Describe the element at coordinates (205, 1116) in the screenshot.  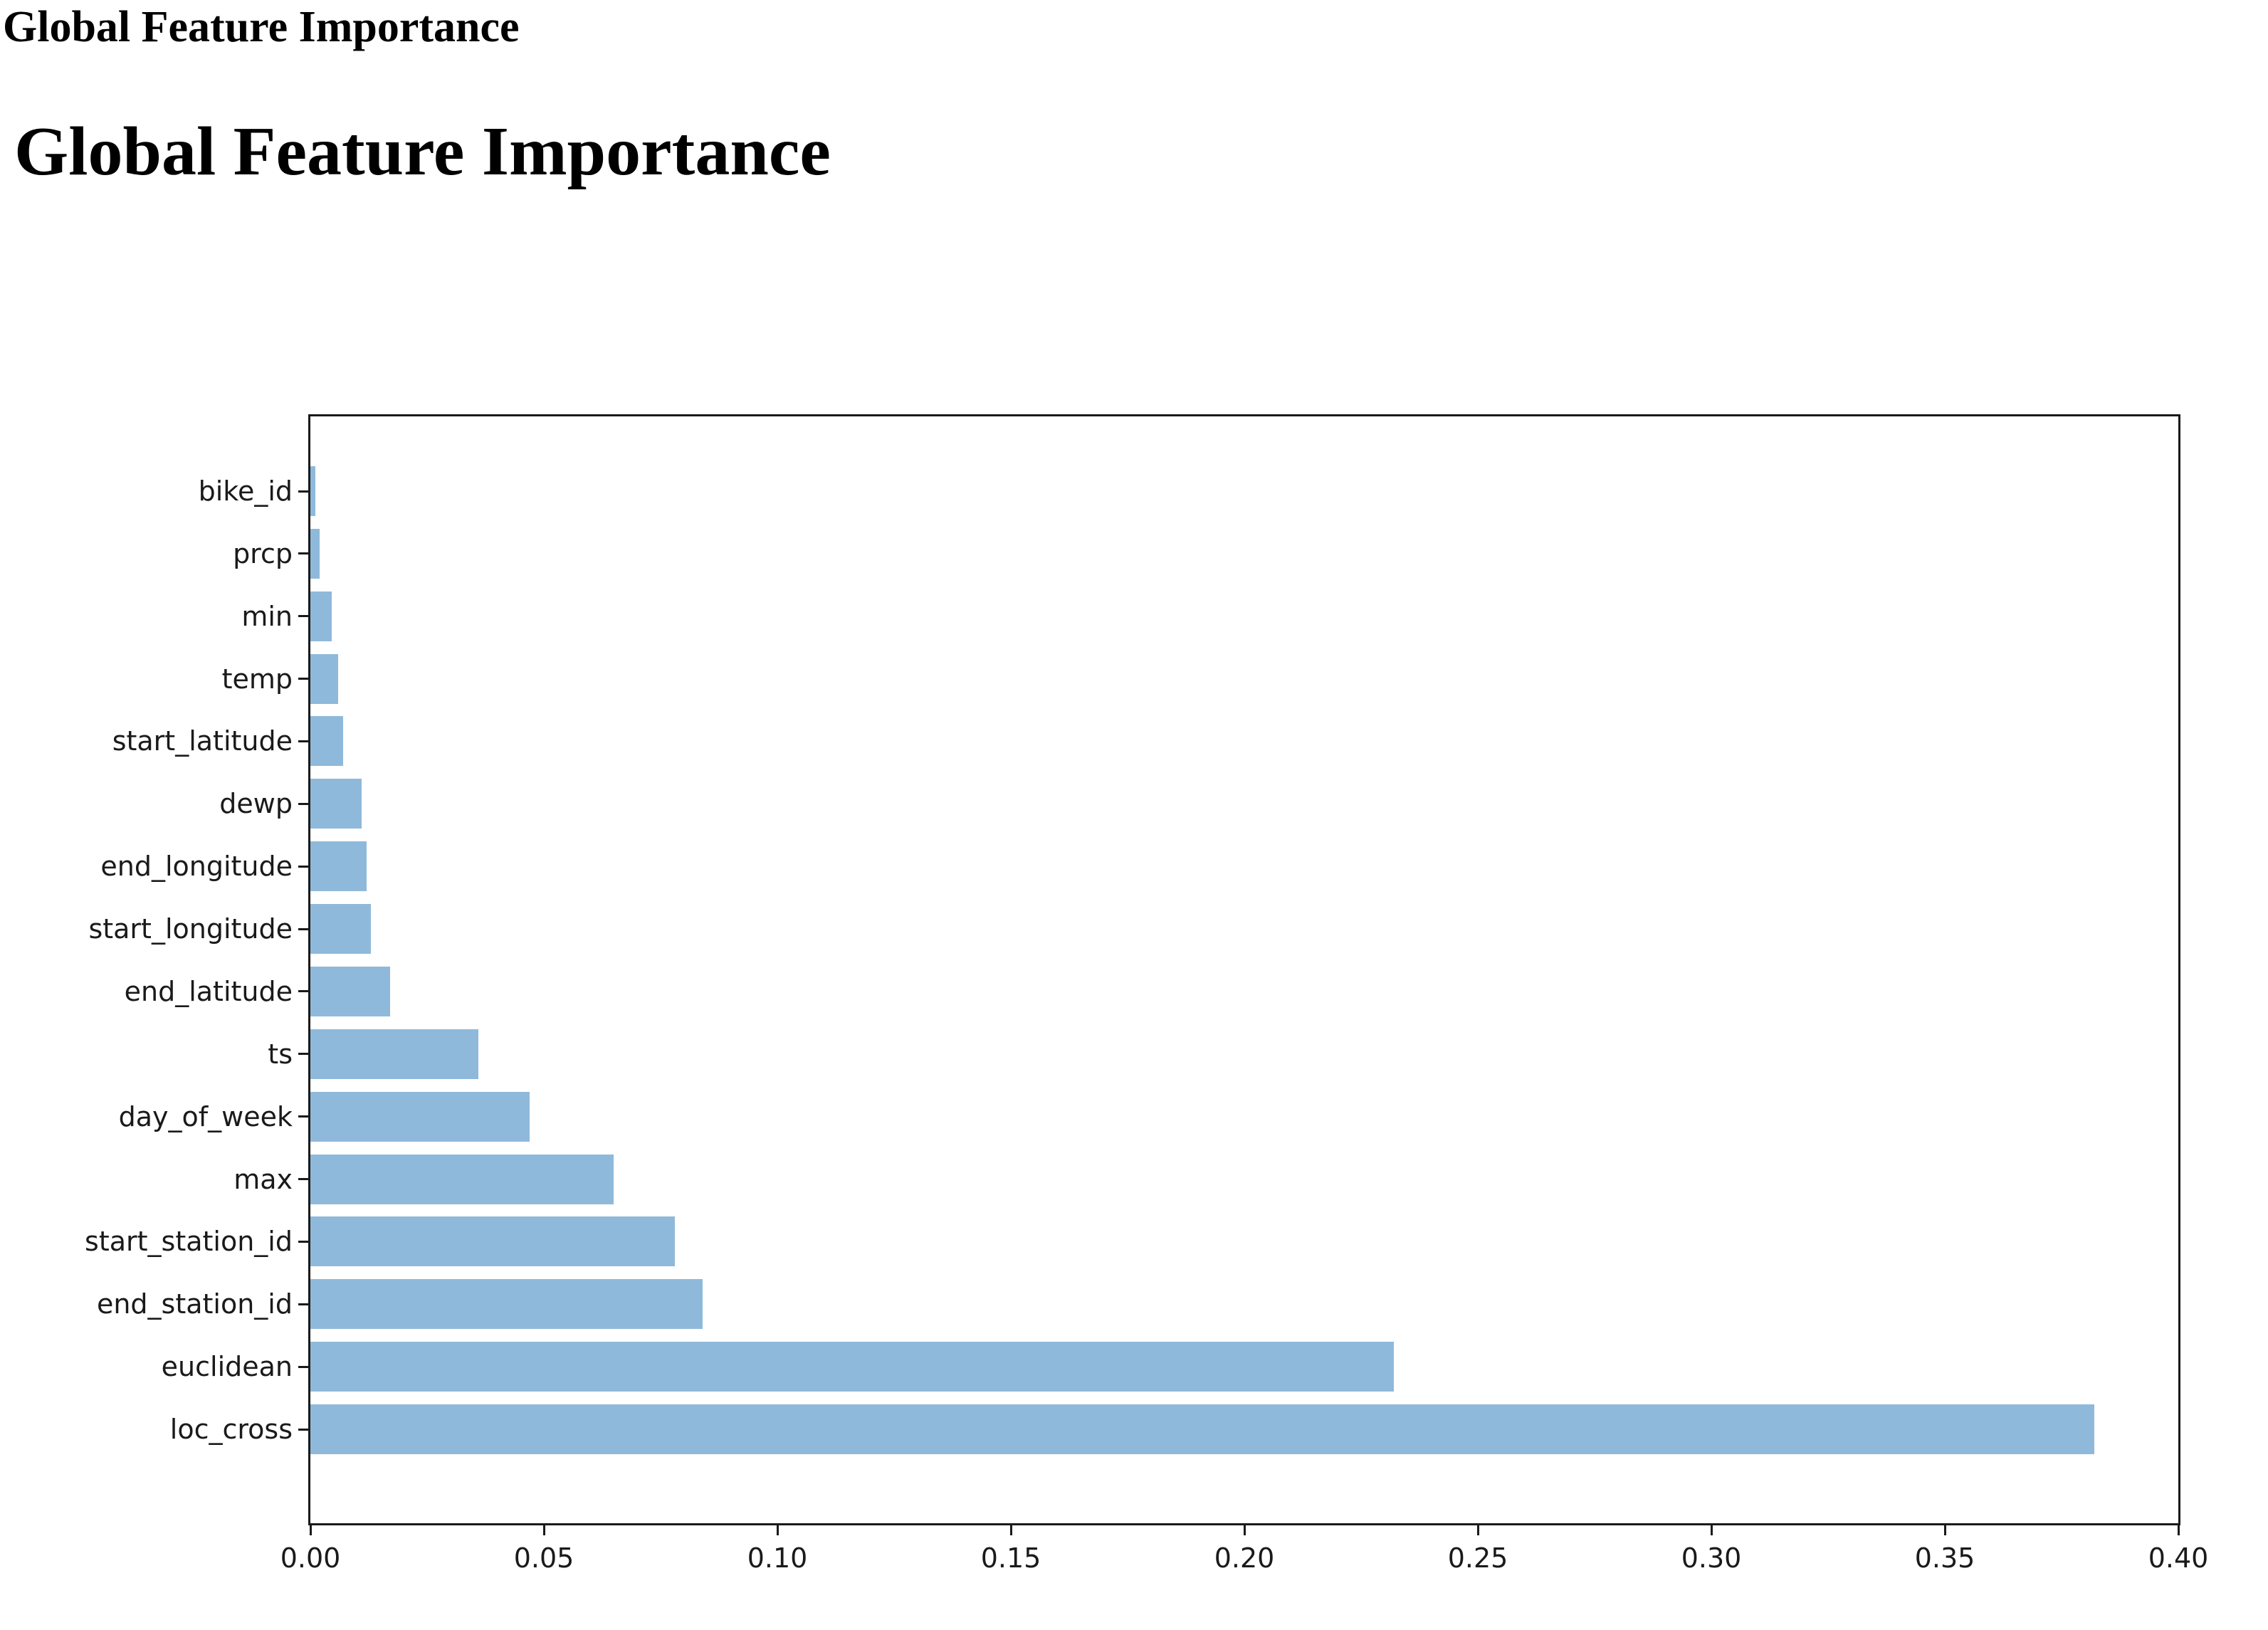
I see `y-tick-label: day_of_week` at that location.